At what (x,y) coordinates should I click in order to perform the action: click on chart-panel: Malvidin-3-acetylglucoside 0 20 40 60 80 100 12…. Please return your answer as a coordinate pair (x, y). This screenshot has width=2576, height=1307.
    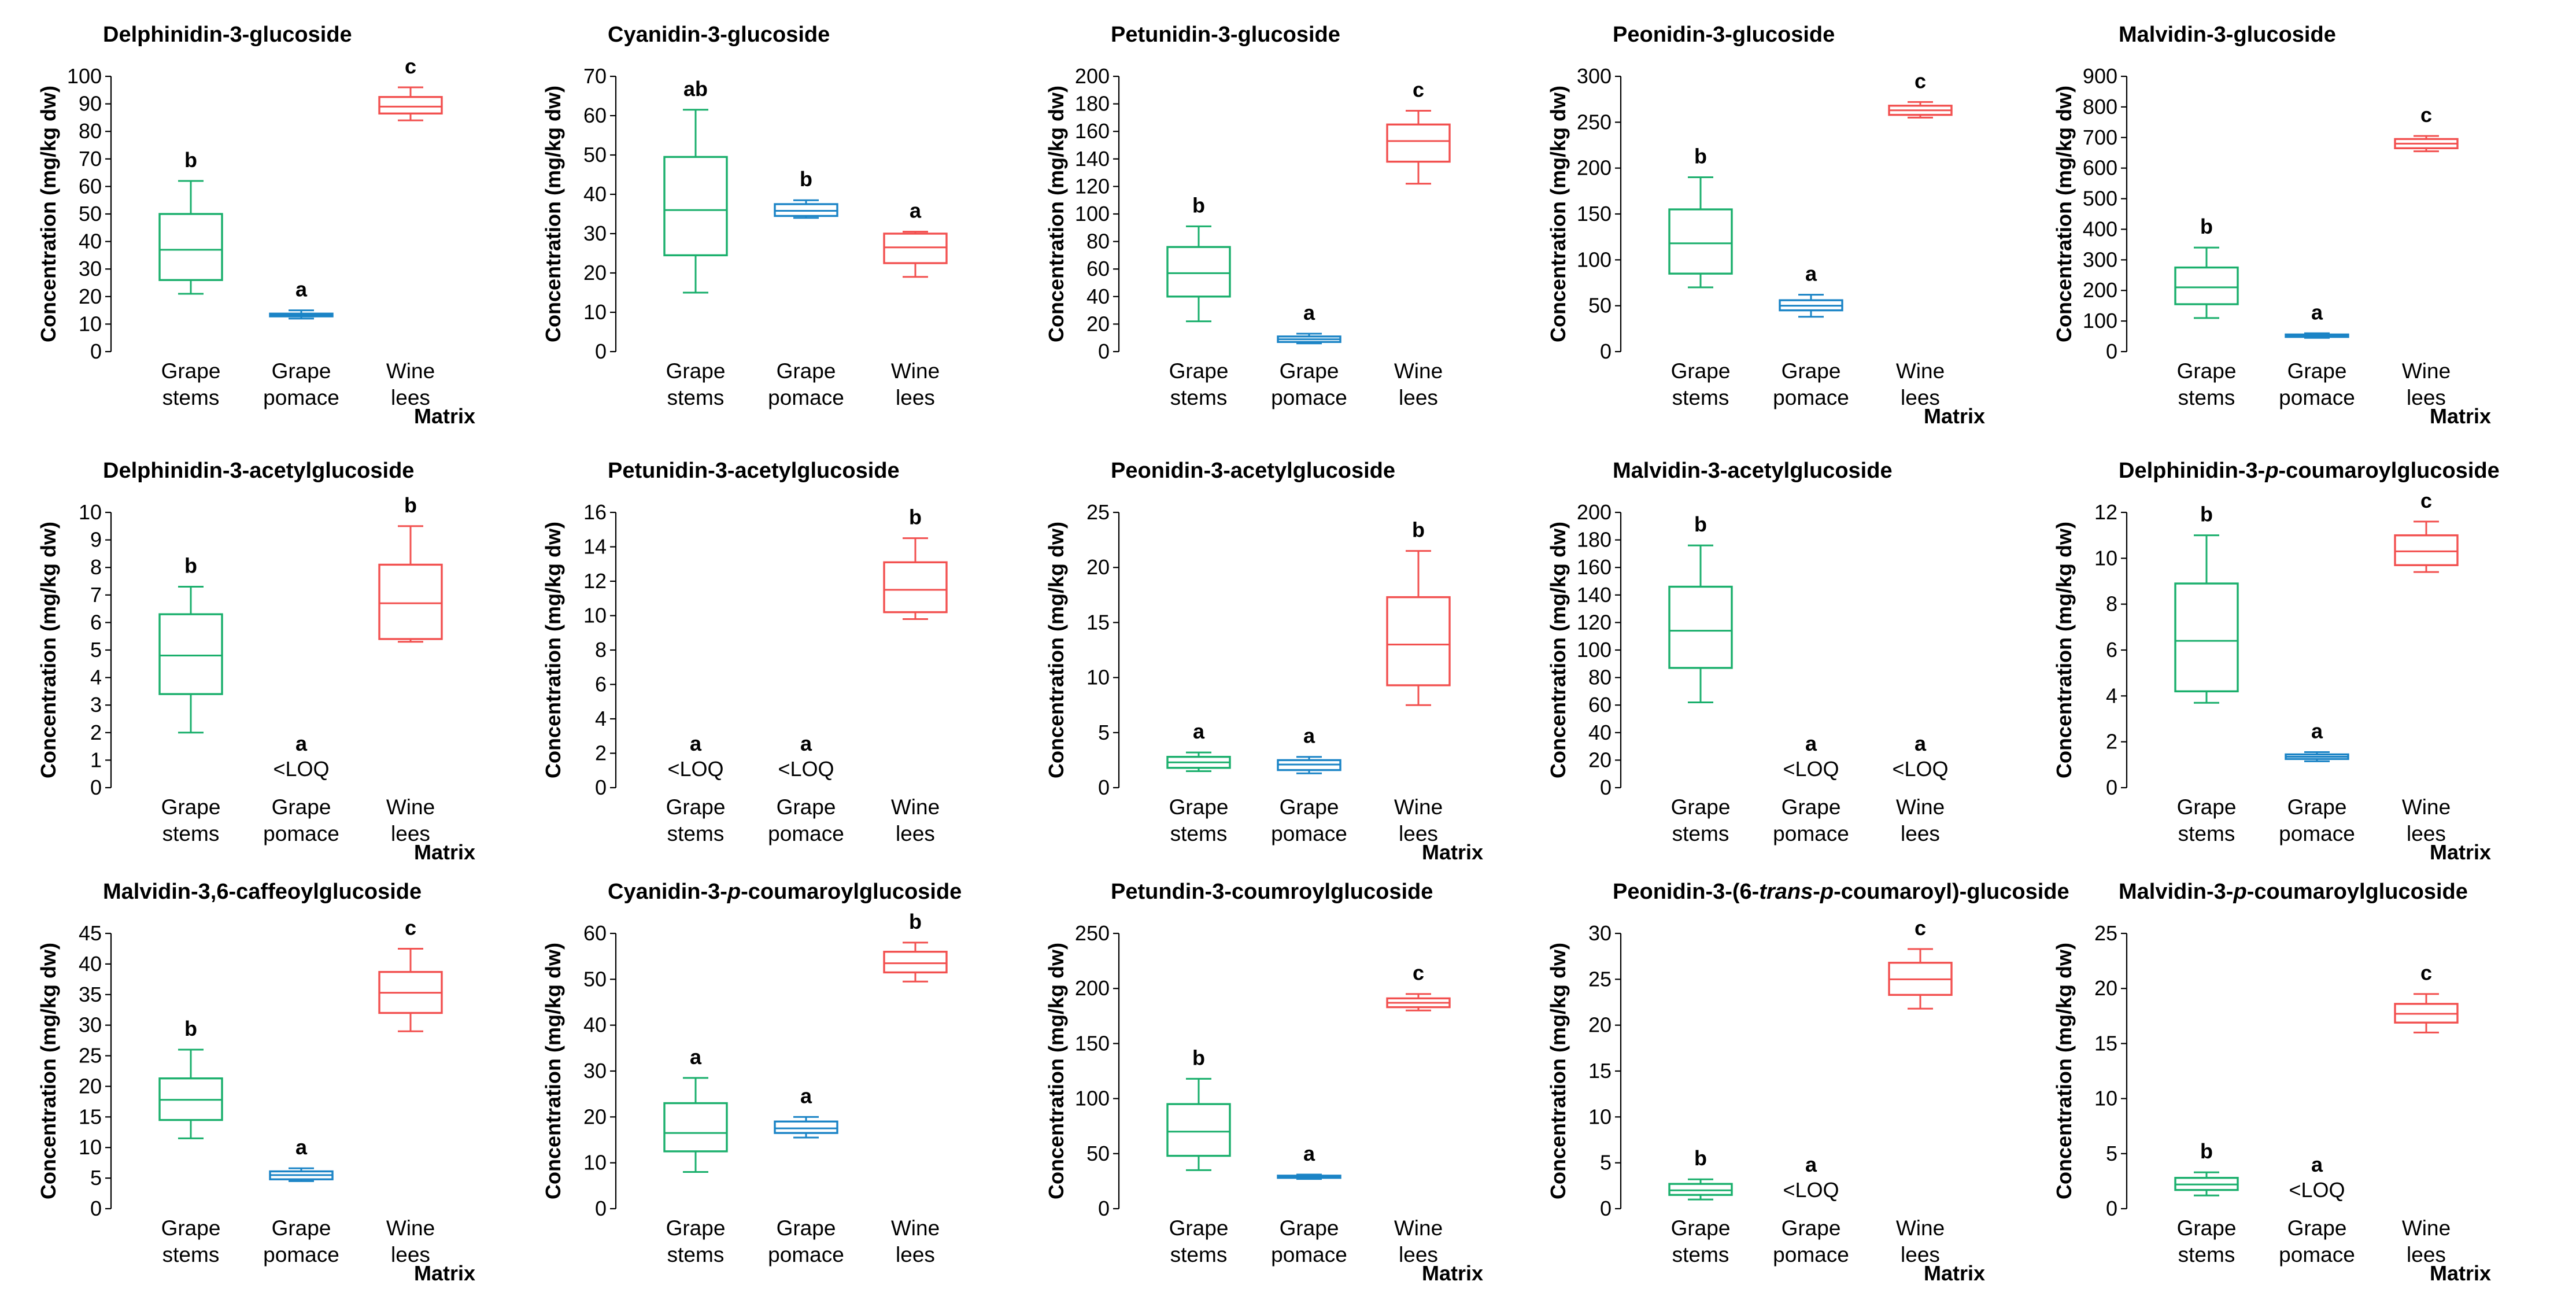
    Looking at the image, I should click on (1747, 653).